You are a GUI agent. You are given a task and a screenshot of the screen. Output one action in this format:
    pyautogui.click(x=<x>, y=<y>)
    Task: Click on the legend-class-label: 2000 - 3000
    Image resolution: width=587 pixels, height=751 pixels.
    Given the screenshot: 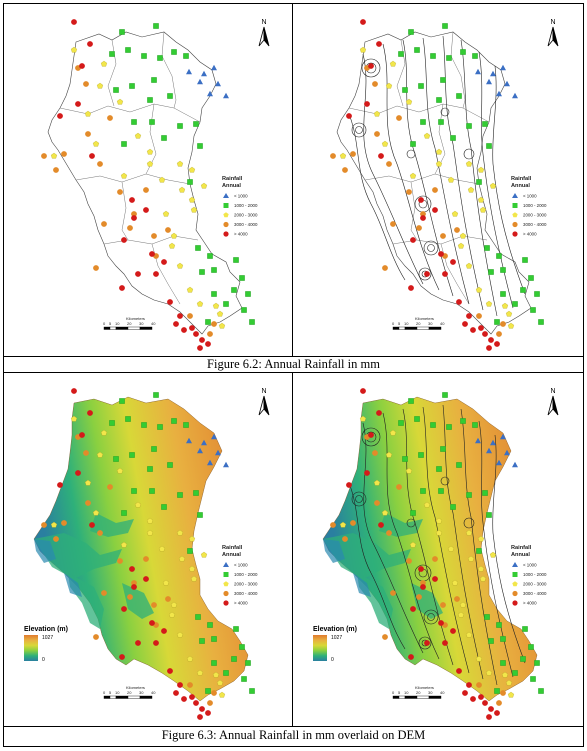 What is the action you would take?
    pyautogui.click(x=246, y=584)
    